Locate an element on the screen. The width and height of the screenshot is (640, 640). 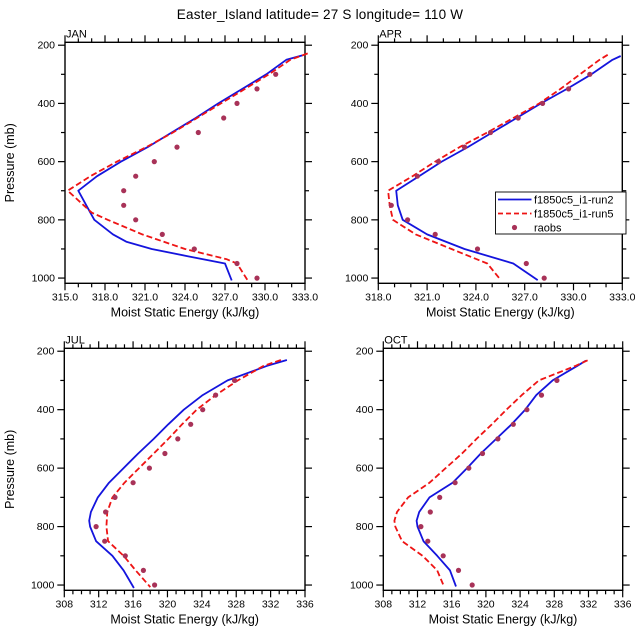
x-axis-title-apr: Moist Static Energy (kJ/kg) is located at coordinates (500, 312).